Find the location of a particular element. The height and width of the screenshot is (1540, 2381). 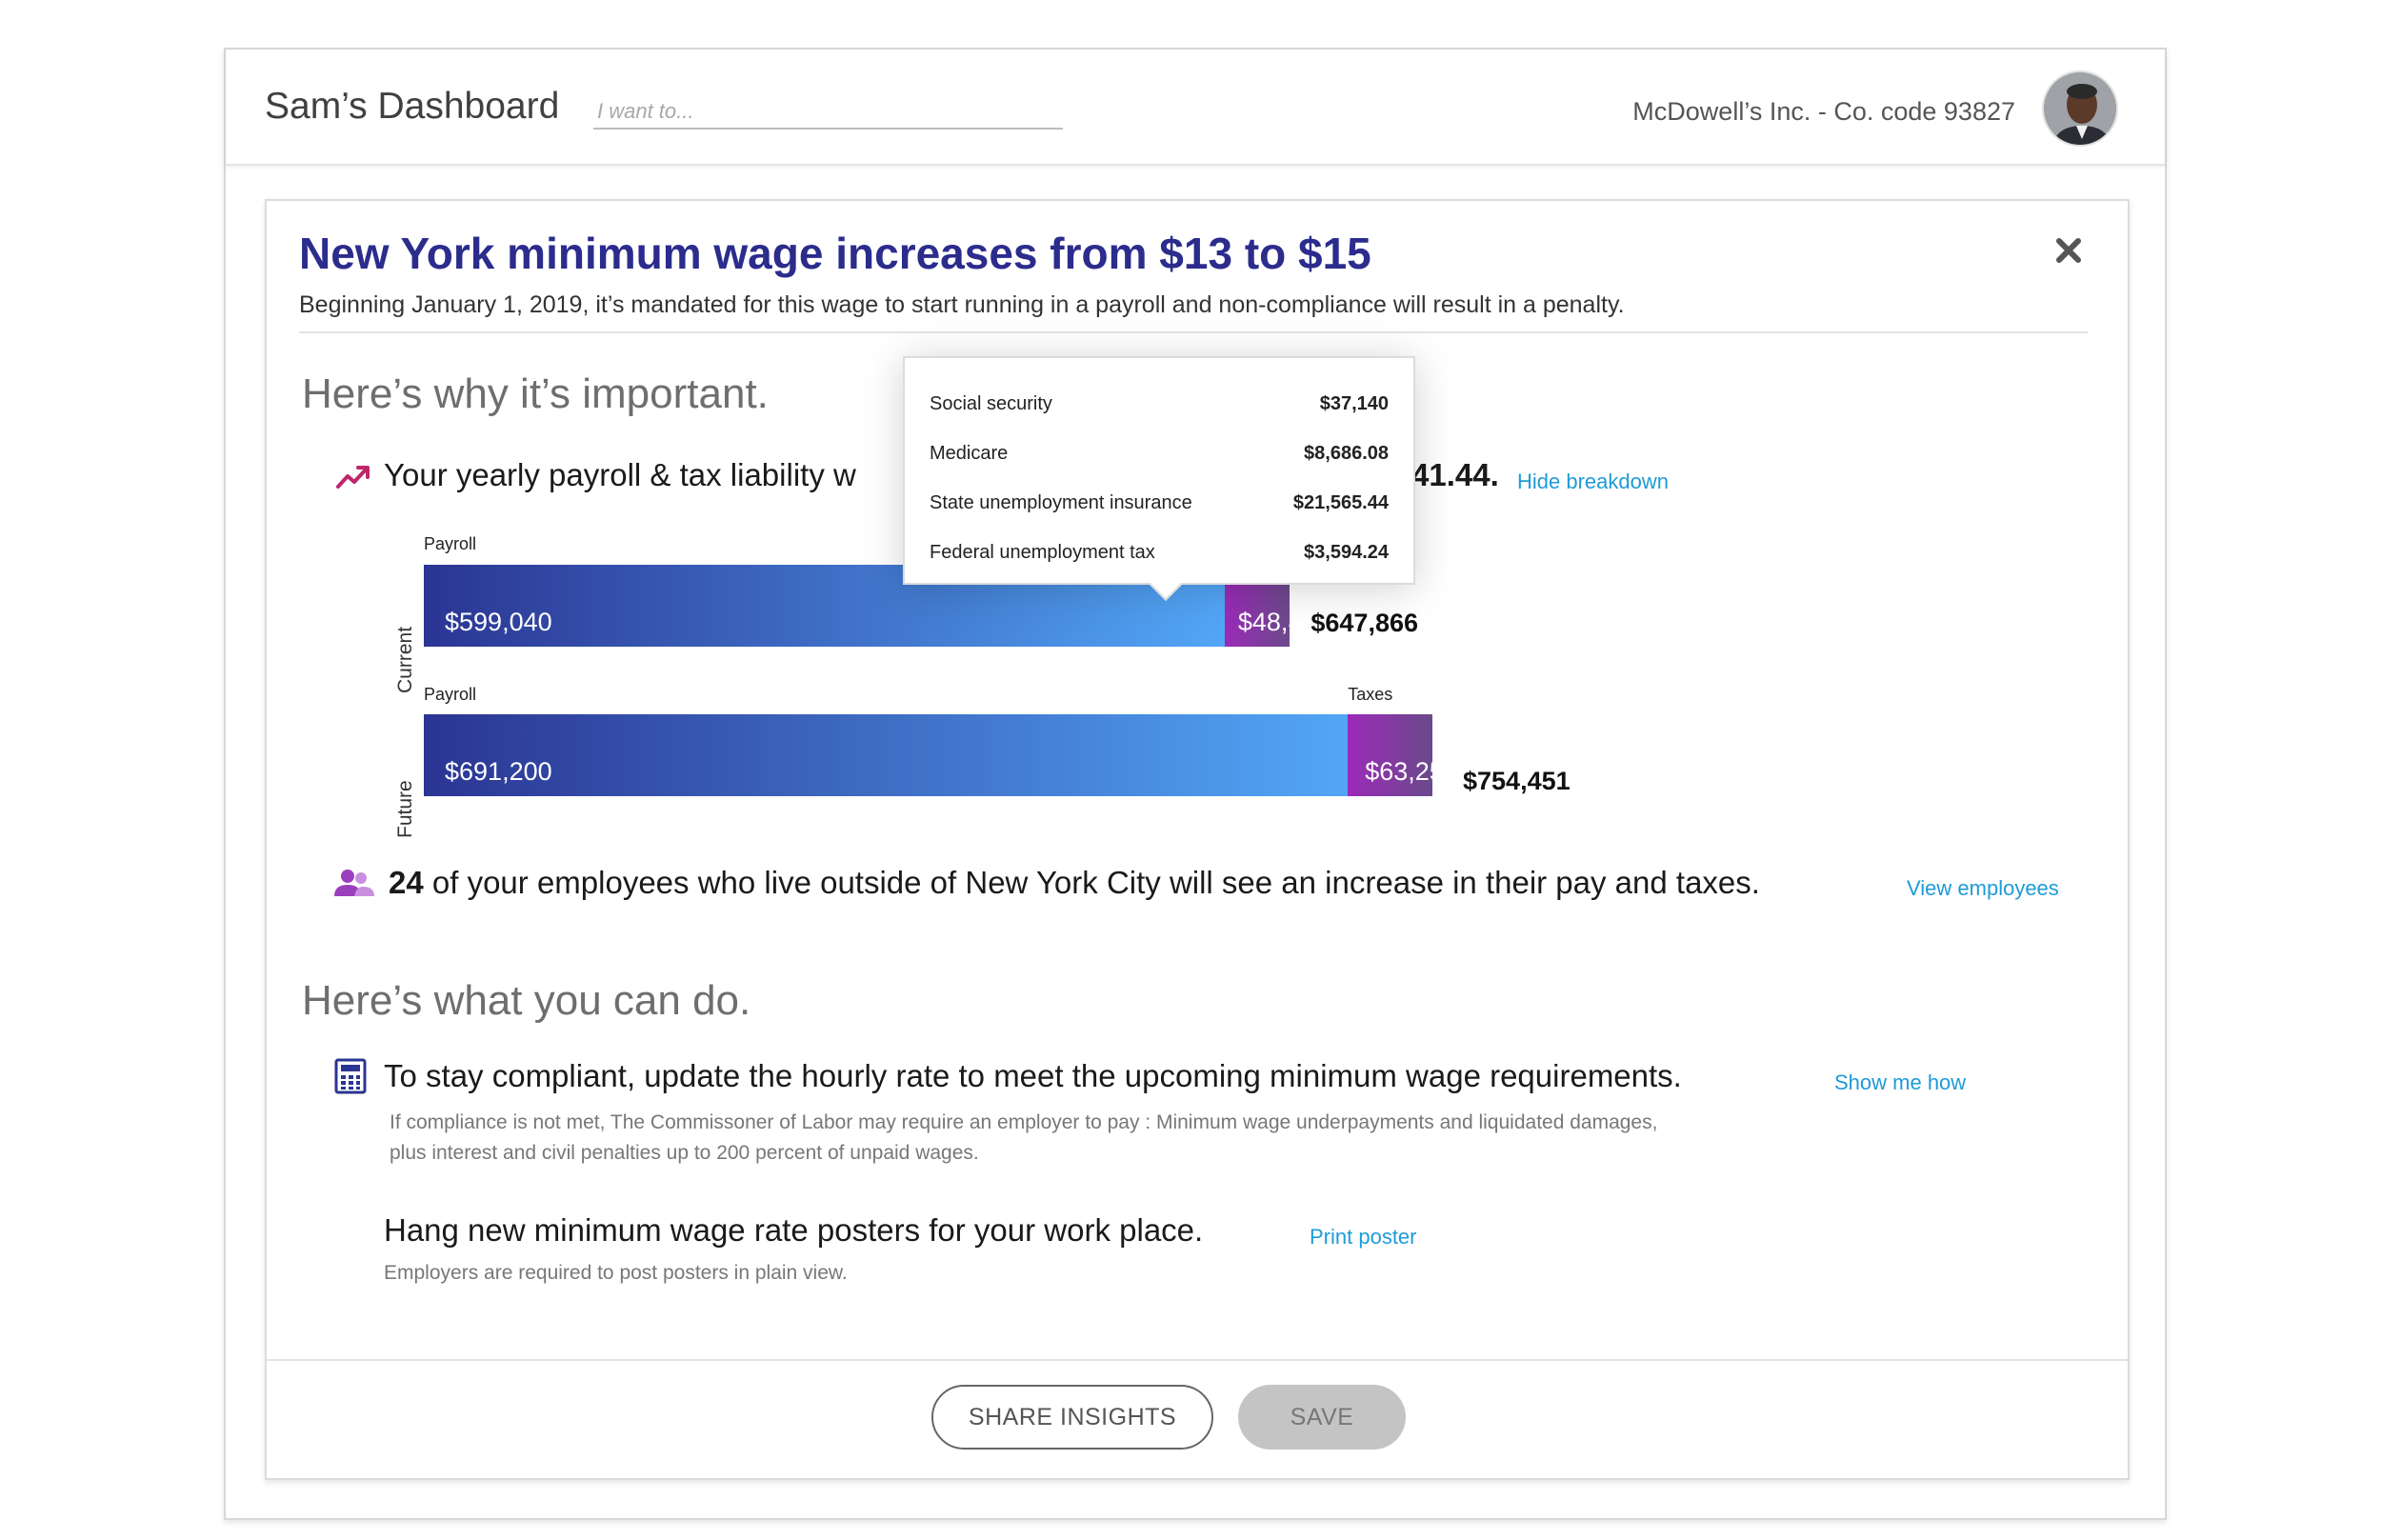

breakdown-value: $8,686.08 is located at coordinates (1346, 453).